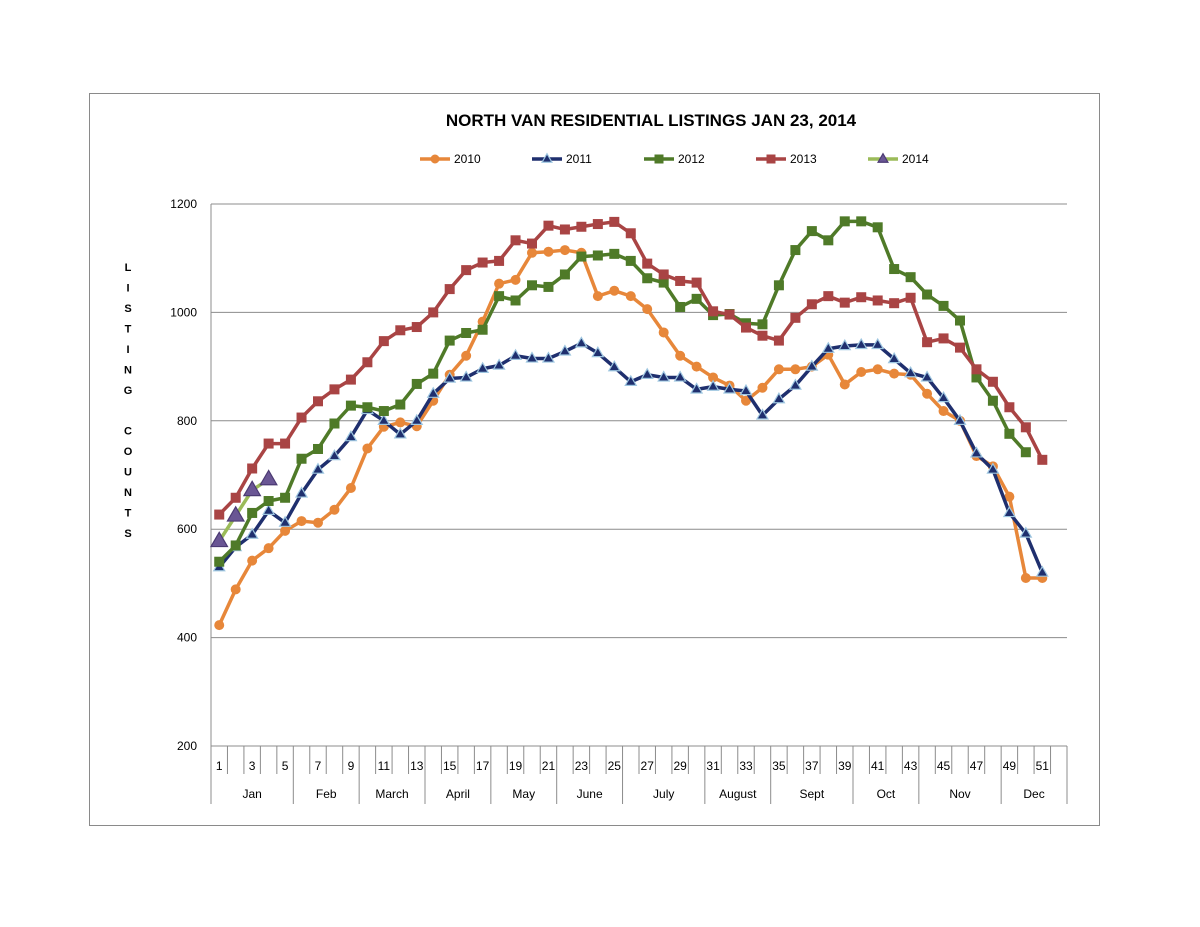 The image size is (1200, 927). What do you see at coordinates (252, 766) in the screenshot?
I see `x-tick-label: 3` at bounding box center [252, 766].